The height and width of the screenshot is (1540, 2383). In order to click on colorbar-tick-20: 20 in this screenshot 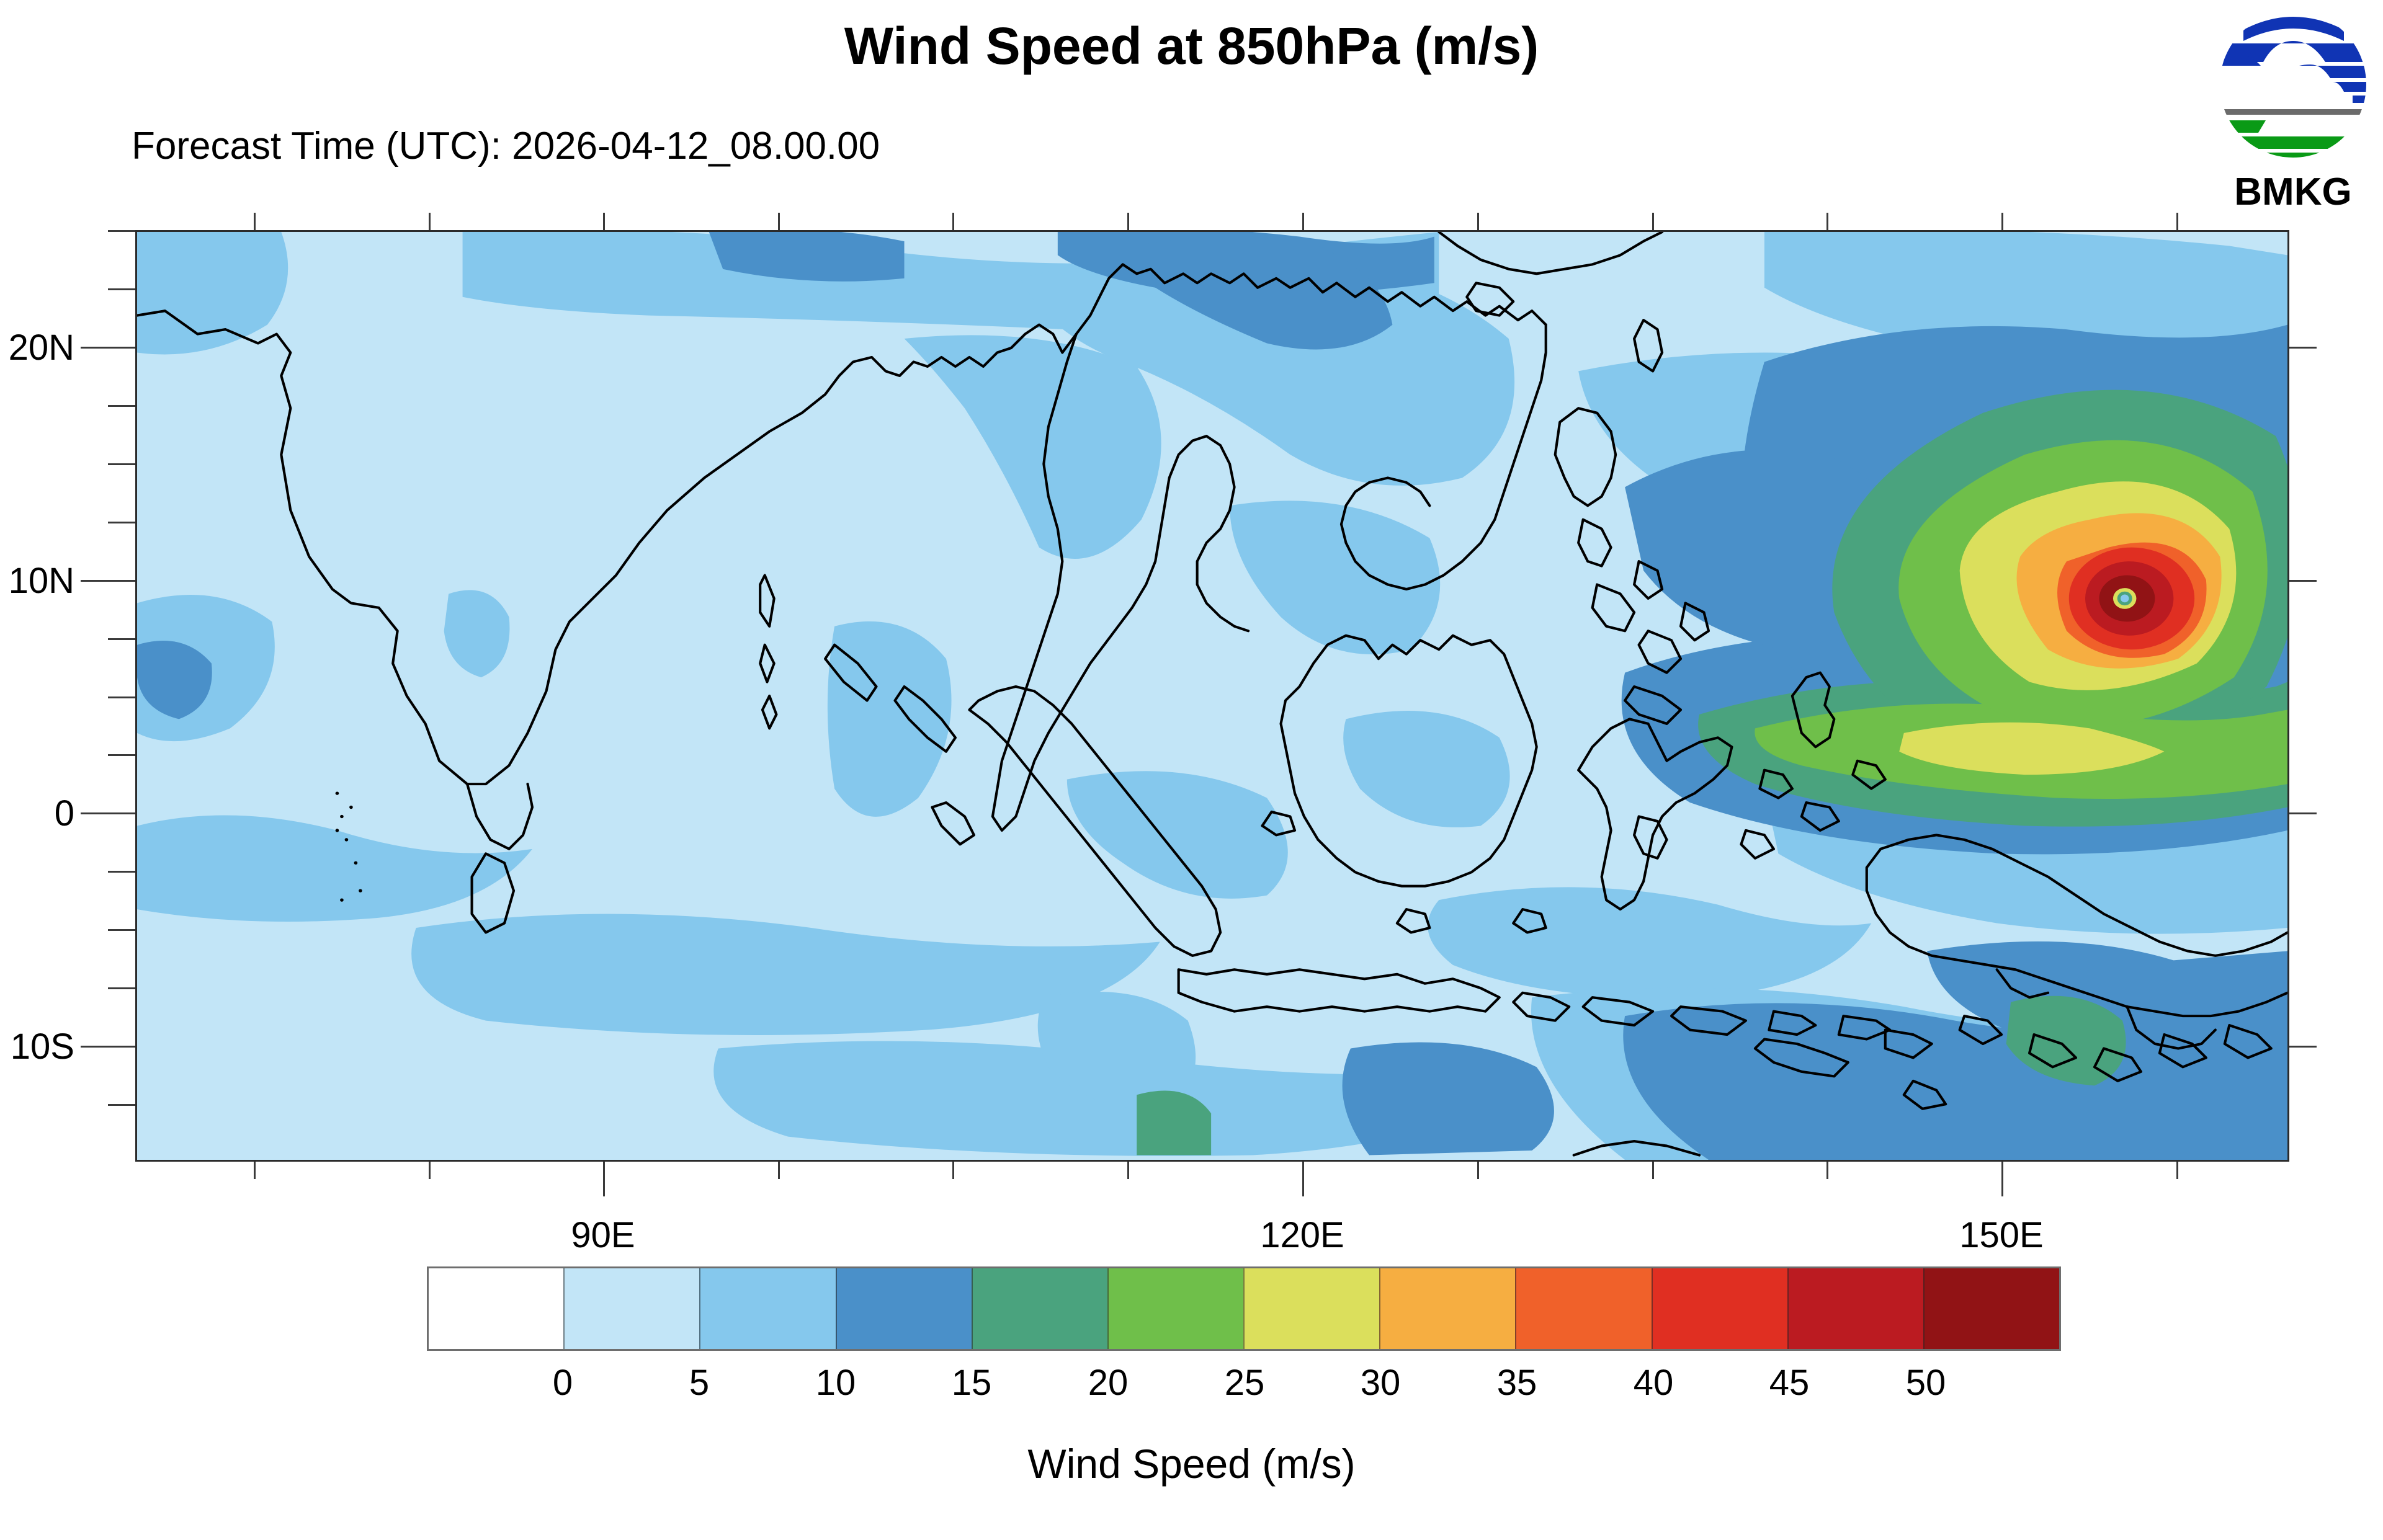, I will do `click(1108, 1383)`.